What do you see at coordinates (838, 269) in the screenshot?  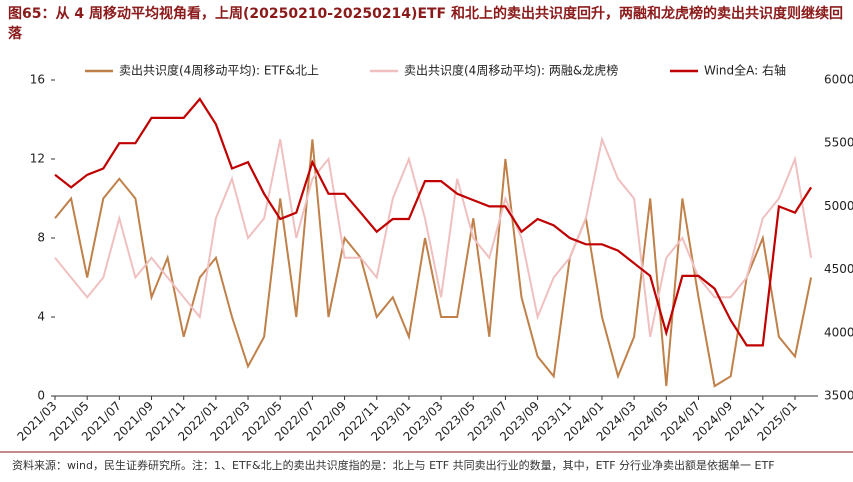 I see `y2-tick-label: 4500` at bounding box center [838, 269].